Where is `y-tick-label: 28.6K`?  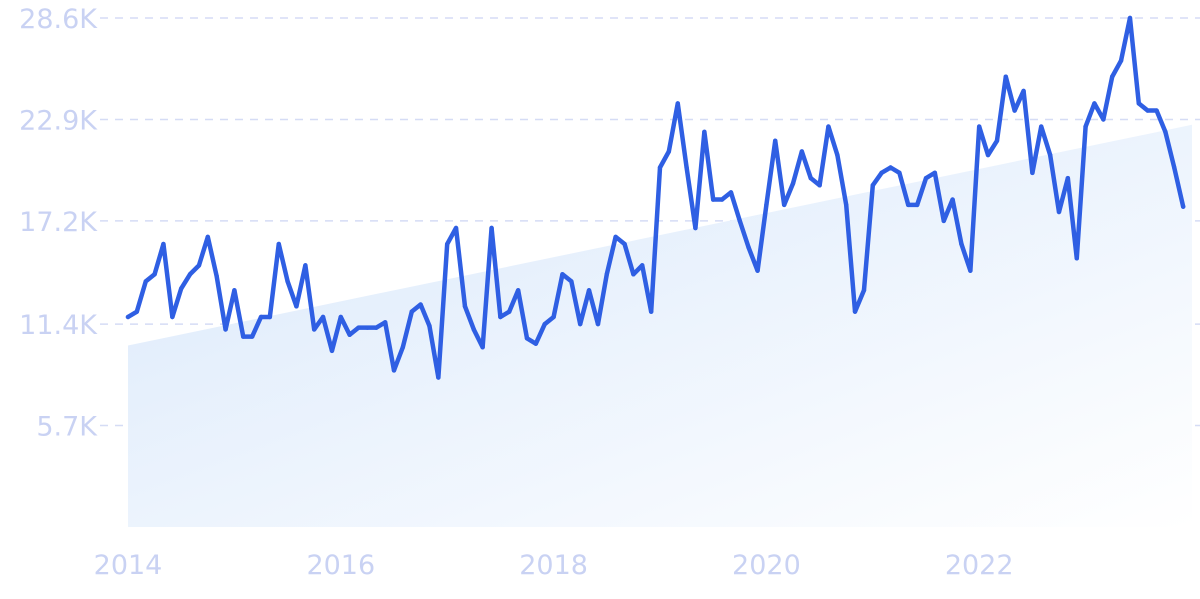
y-tick-label: 28.6K is located at coordinates (58, 19).